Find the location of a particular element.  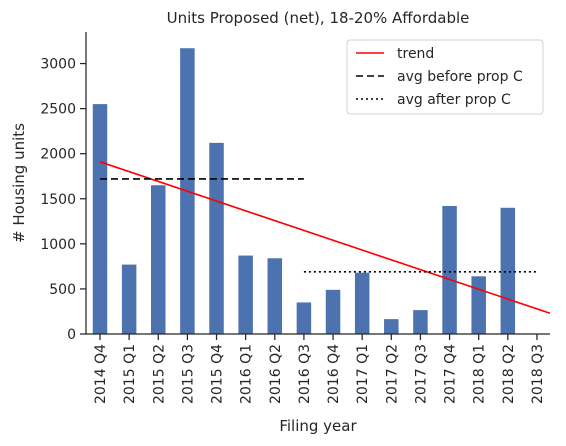

bar-2017-q1 is located at coordinates (362, 303).